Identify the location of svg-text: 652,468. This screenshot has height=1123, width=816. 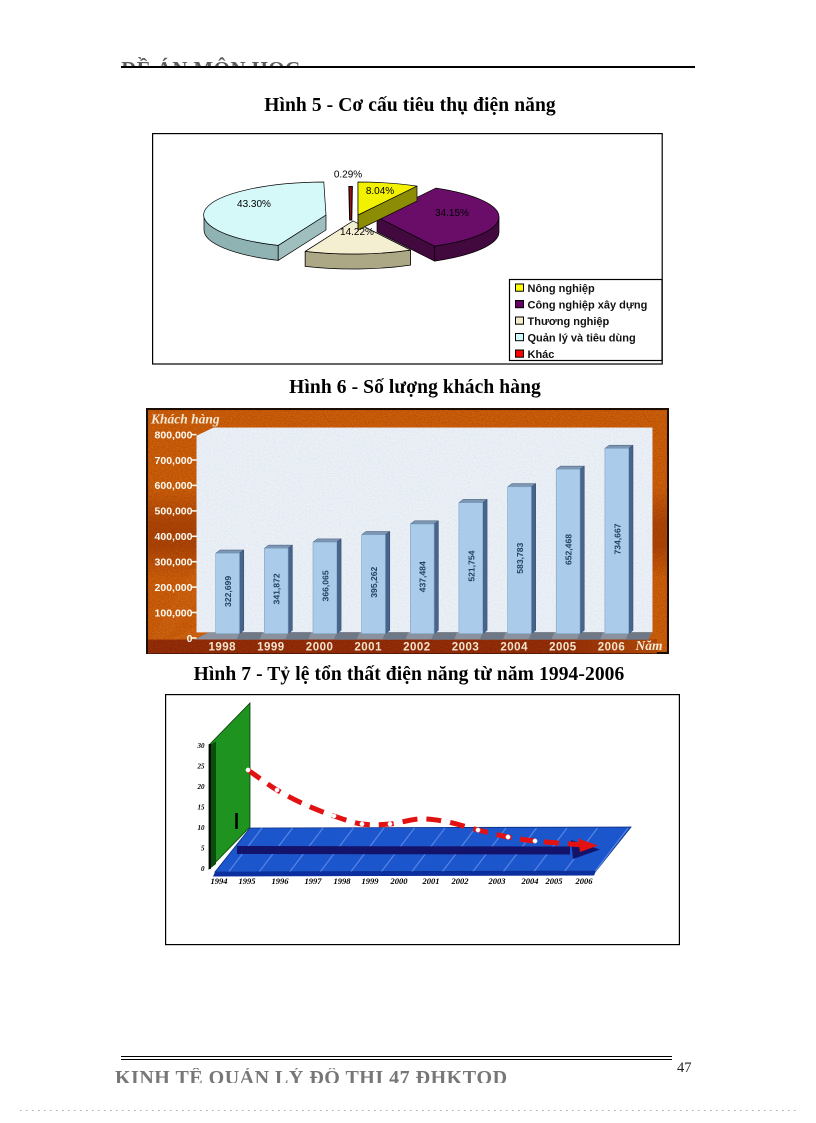
(569, 549).